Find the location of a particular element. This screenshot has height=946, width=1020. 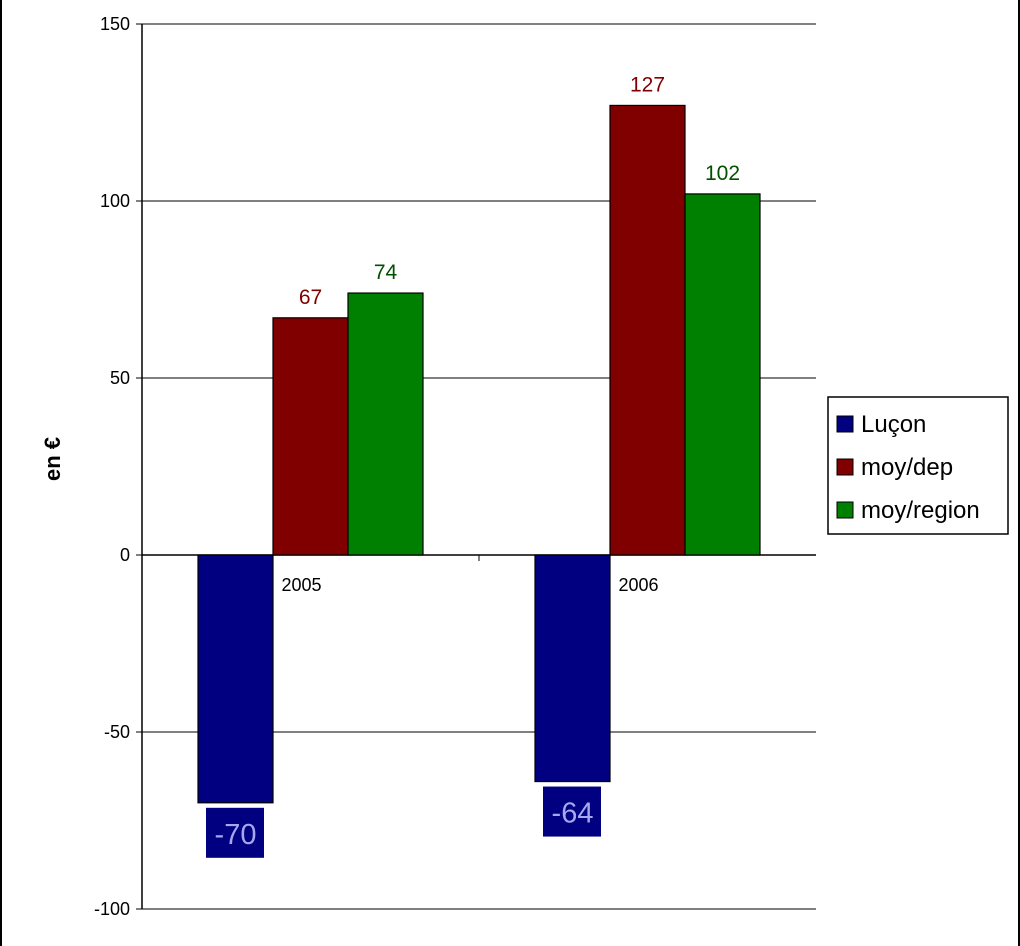

legend-box is located at coordinates (918, 465).